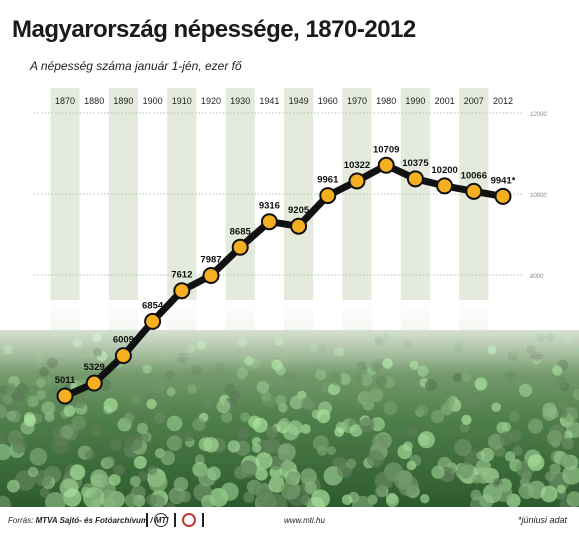 The image size is (579, 533). What do you see at coordinates (357, 165) in the screenshot?
I see `data-label: 10322` at bounding box center [357, 165].